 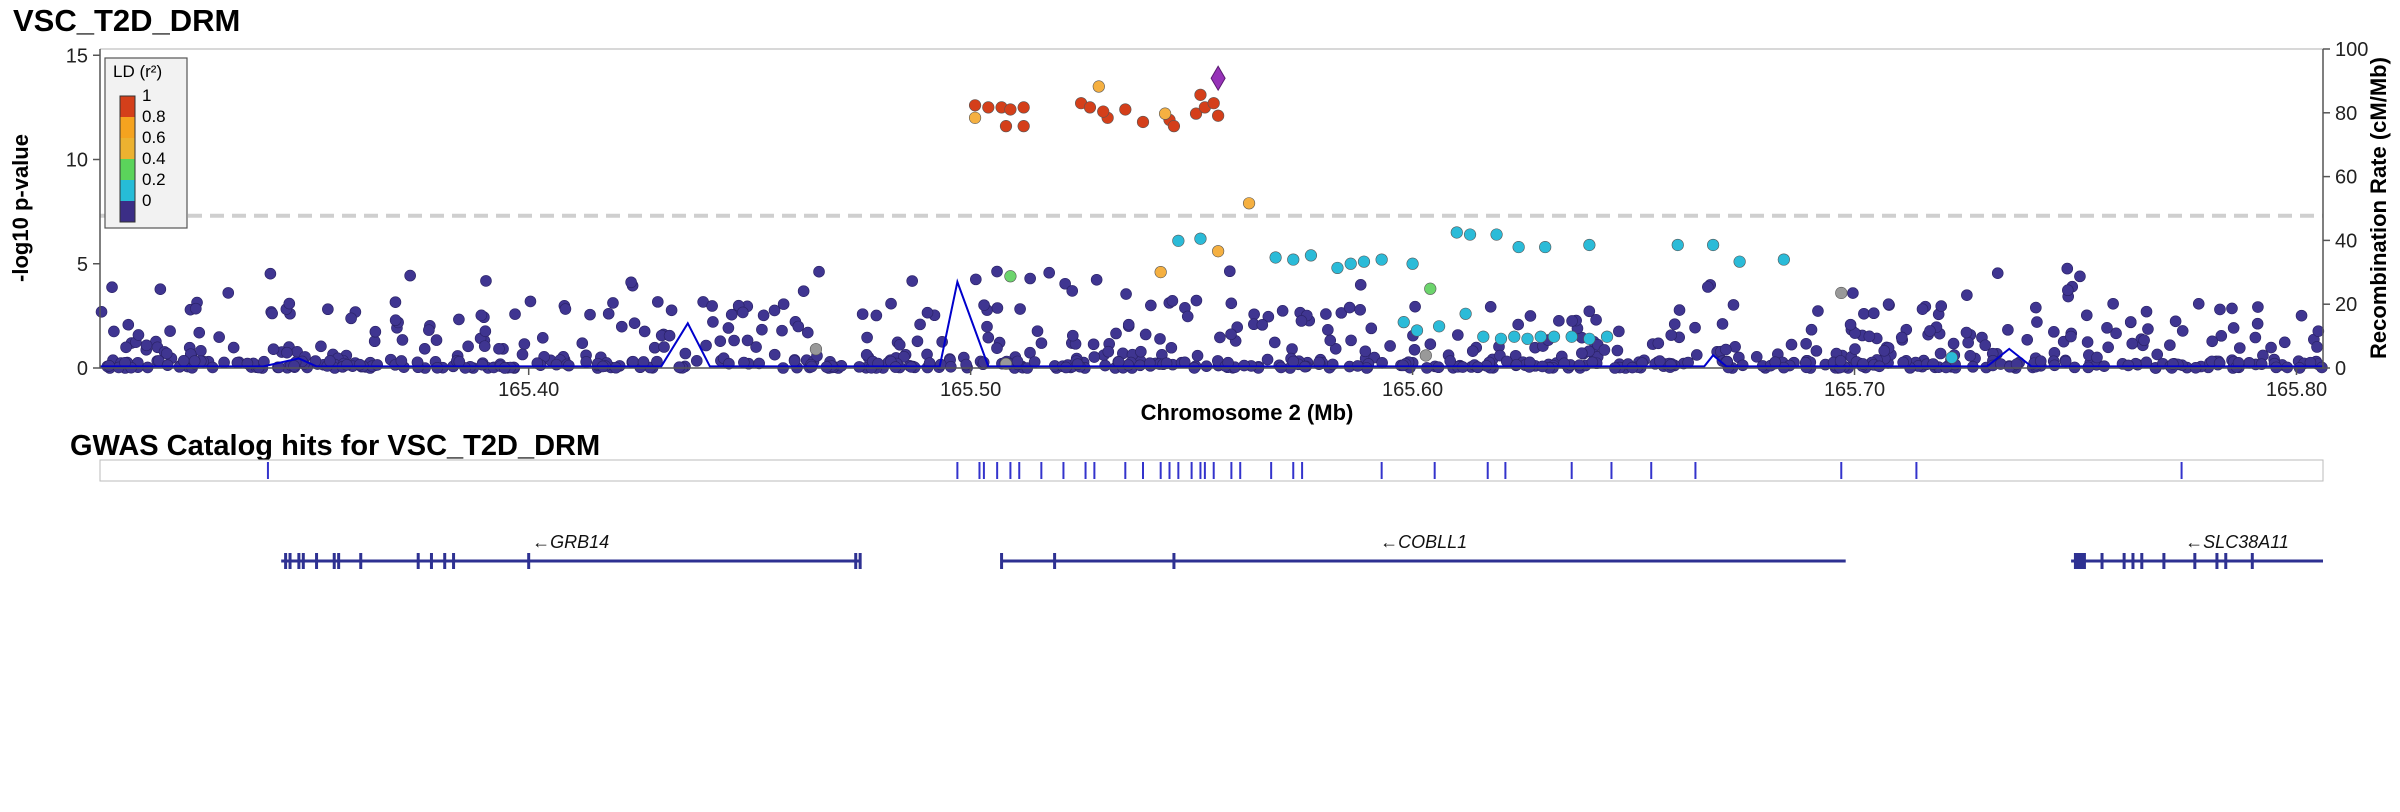 What do you see at coordinates (970, 390) in the screenshot?
I see `x-tick-label: 165.50` at bounding box center [970, 390].